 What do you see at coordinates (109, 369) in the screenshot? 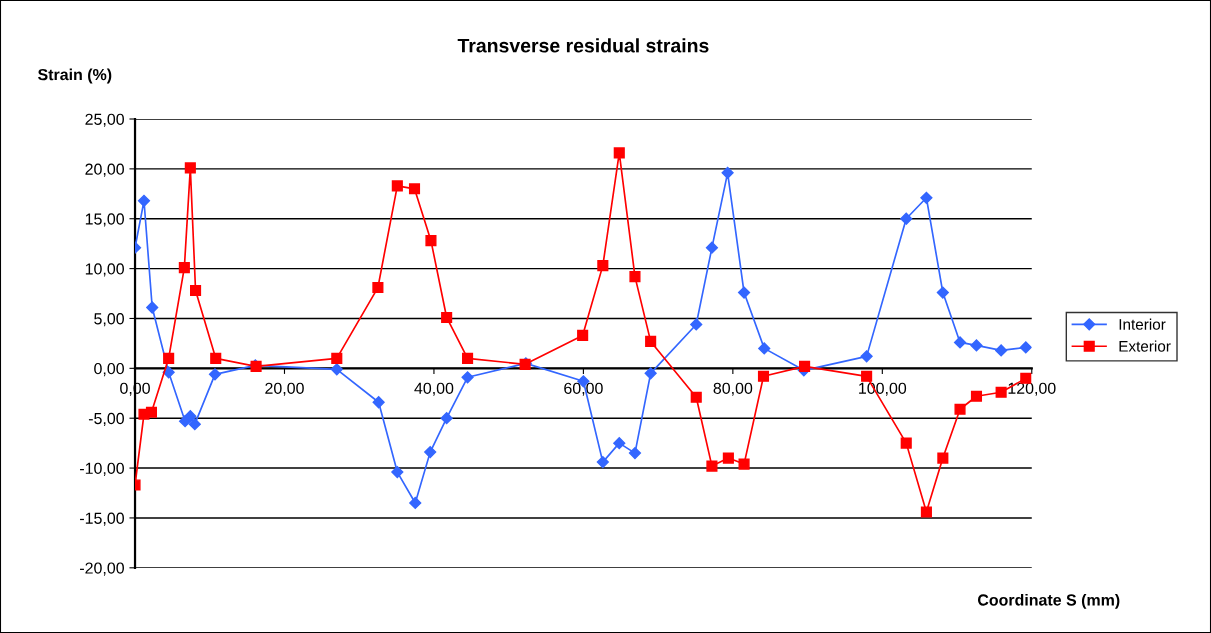
I see `y-tick-label: 0,00` at bounding box center [109, 369].